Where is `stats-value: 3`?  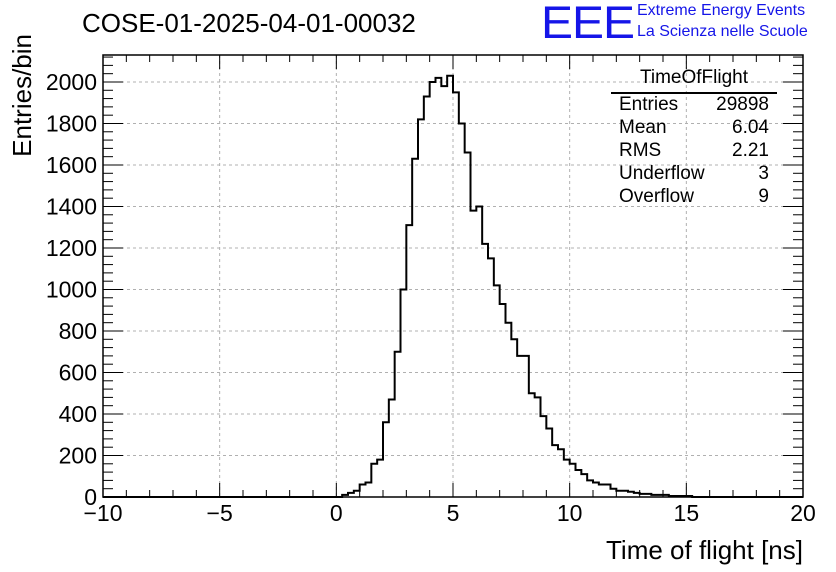
stats-value: 3 is located at coordinates (763, 173).